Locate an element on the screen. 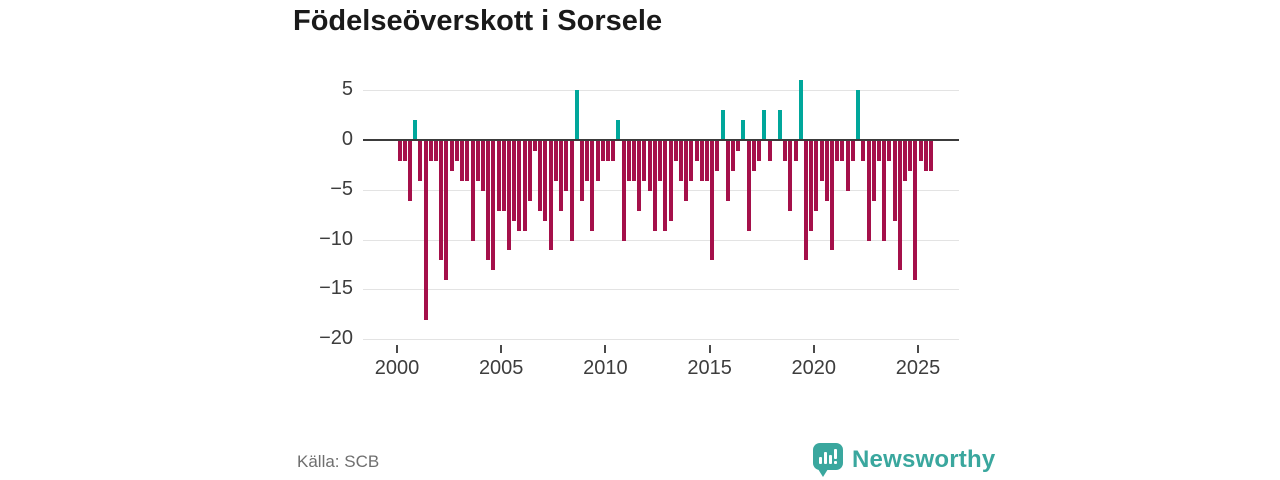 This screenshot has height=480, width=1280. bar-2007Q3 is located at coordinates (555, 161).